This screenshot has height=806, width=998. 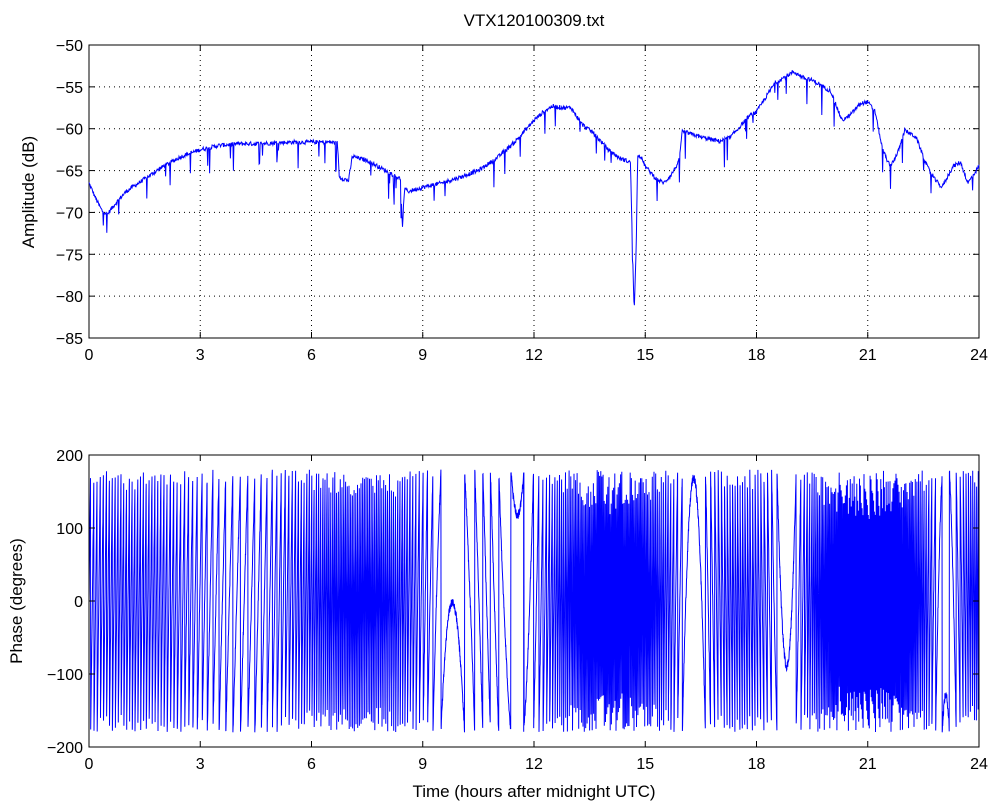 I want to click on phase-x-tick-labels: 0 3 6 9 12 15 18 21 24, so click(x=536, y=764).